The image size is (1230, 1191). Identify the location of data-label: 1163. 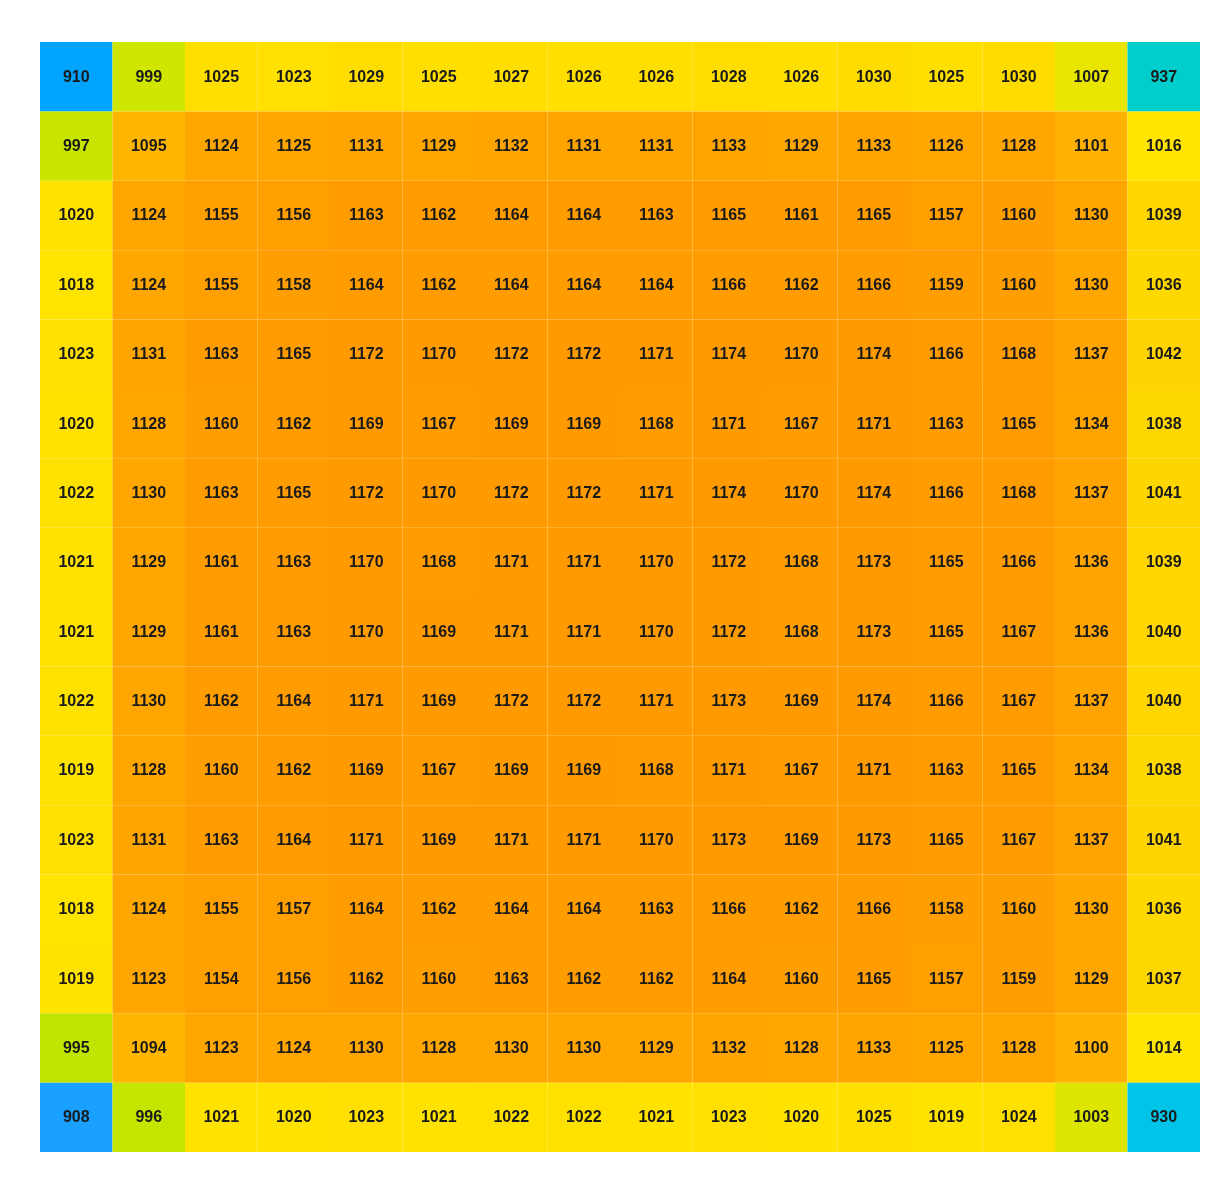
(221, 492).